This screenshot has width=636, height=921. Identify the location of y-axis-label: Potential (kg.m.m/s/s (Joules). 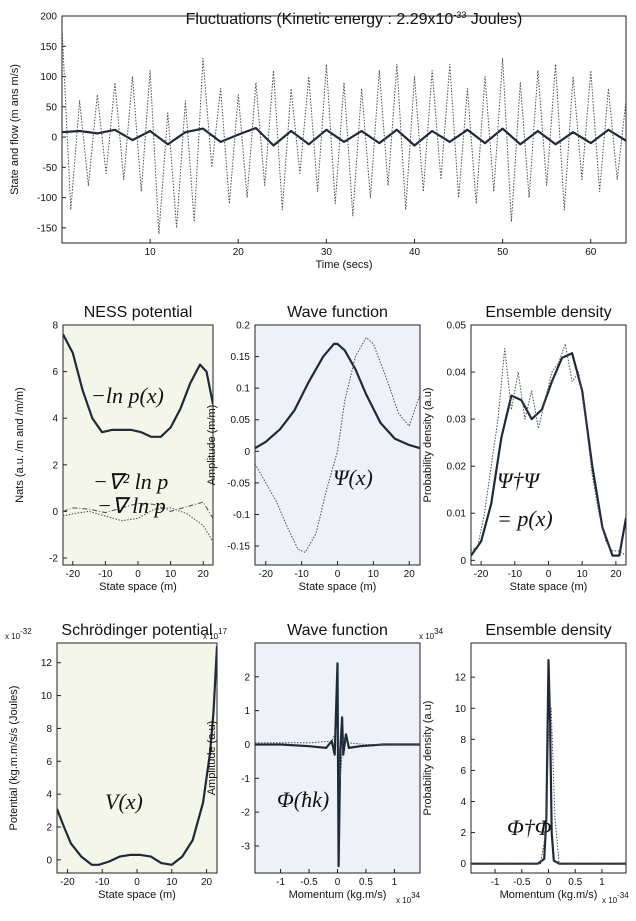
(14, 758).